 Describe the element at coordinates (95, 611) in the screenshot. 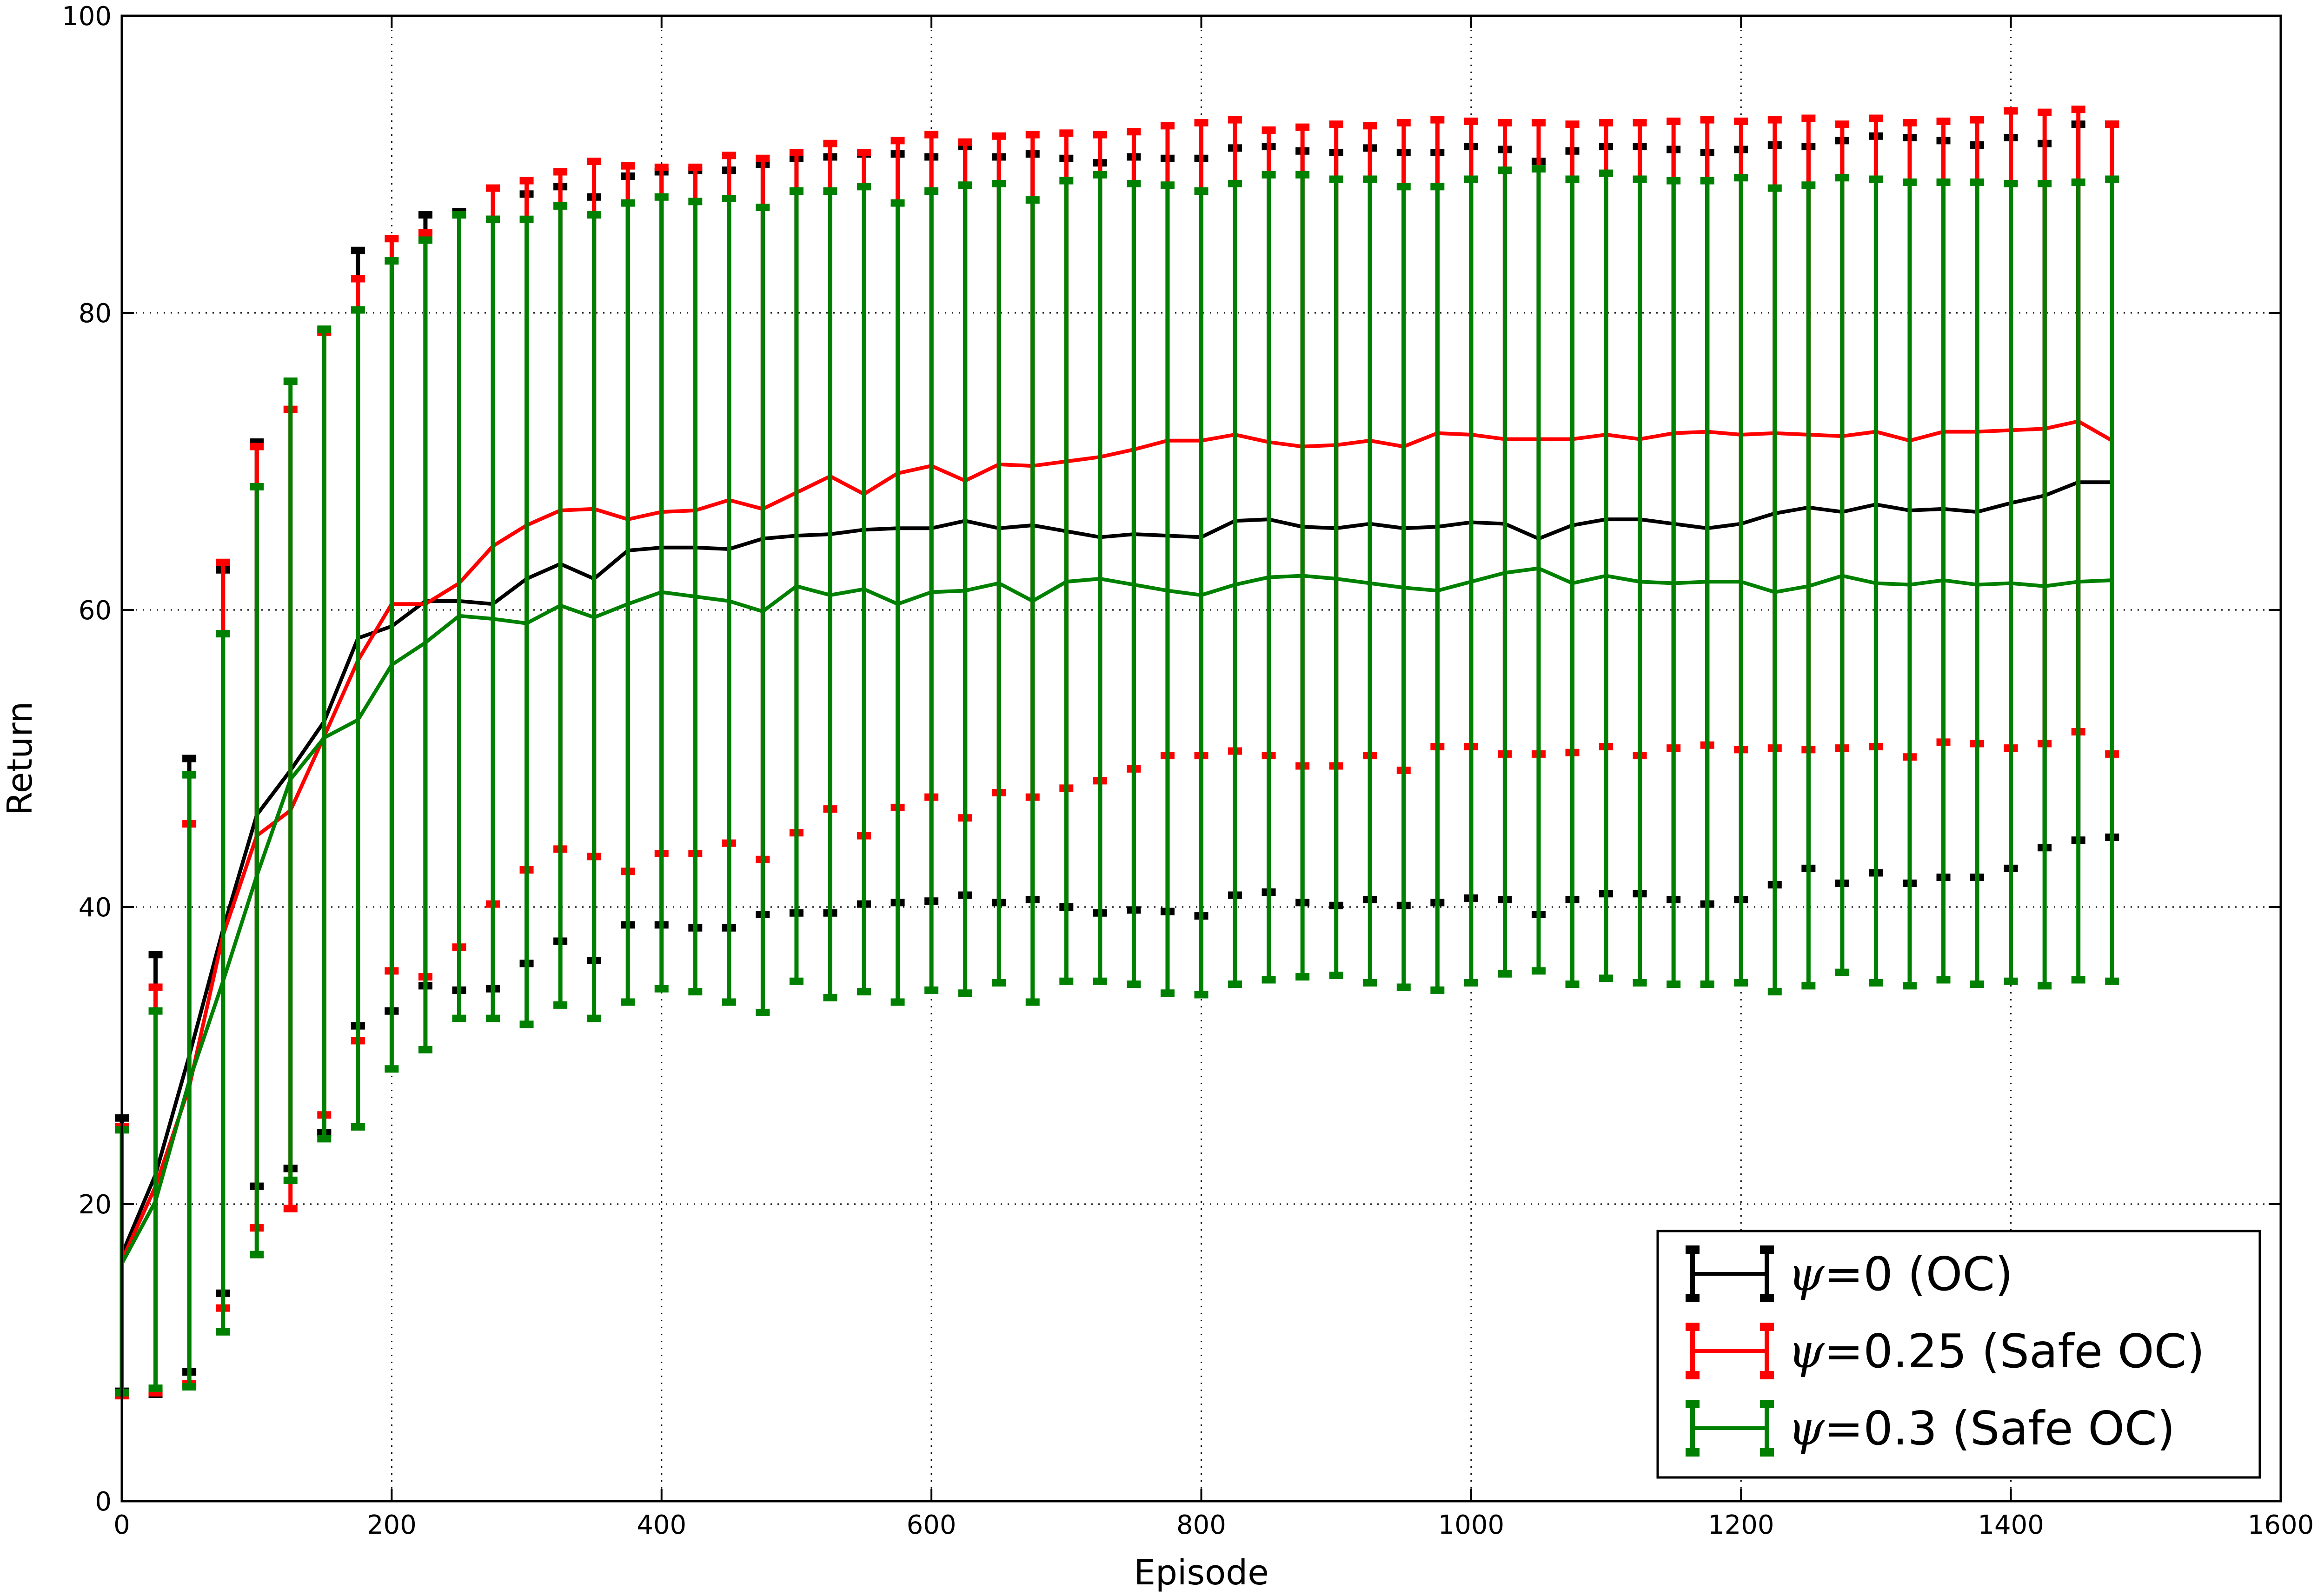

I see `y-tick-label: 60` at that location.